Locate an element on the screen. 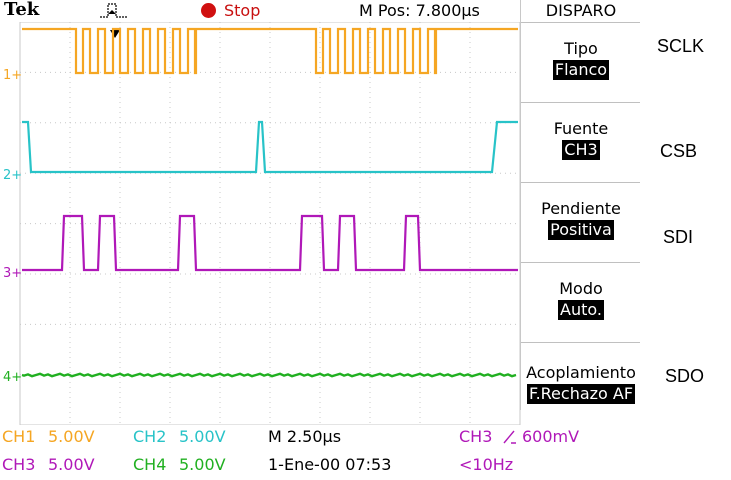  trigger-source: CH3 is located at coordinates (476, 436).